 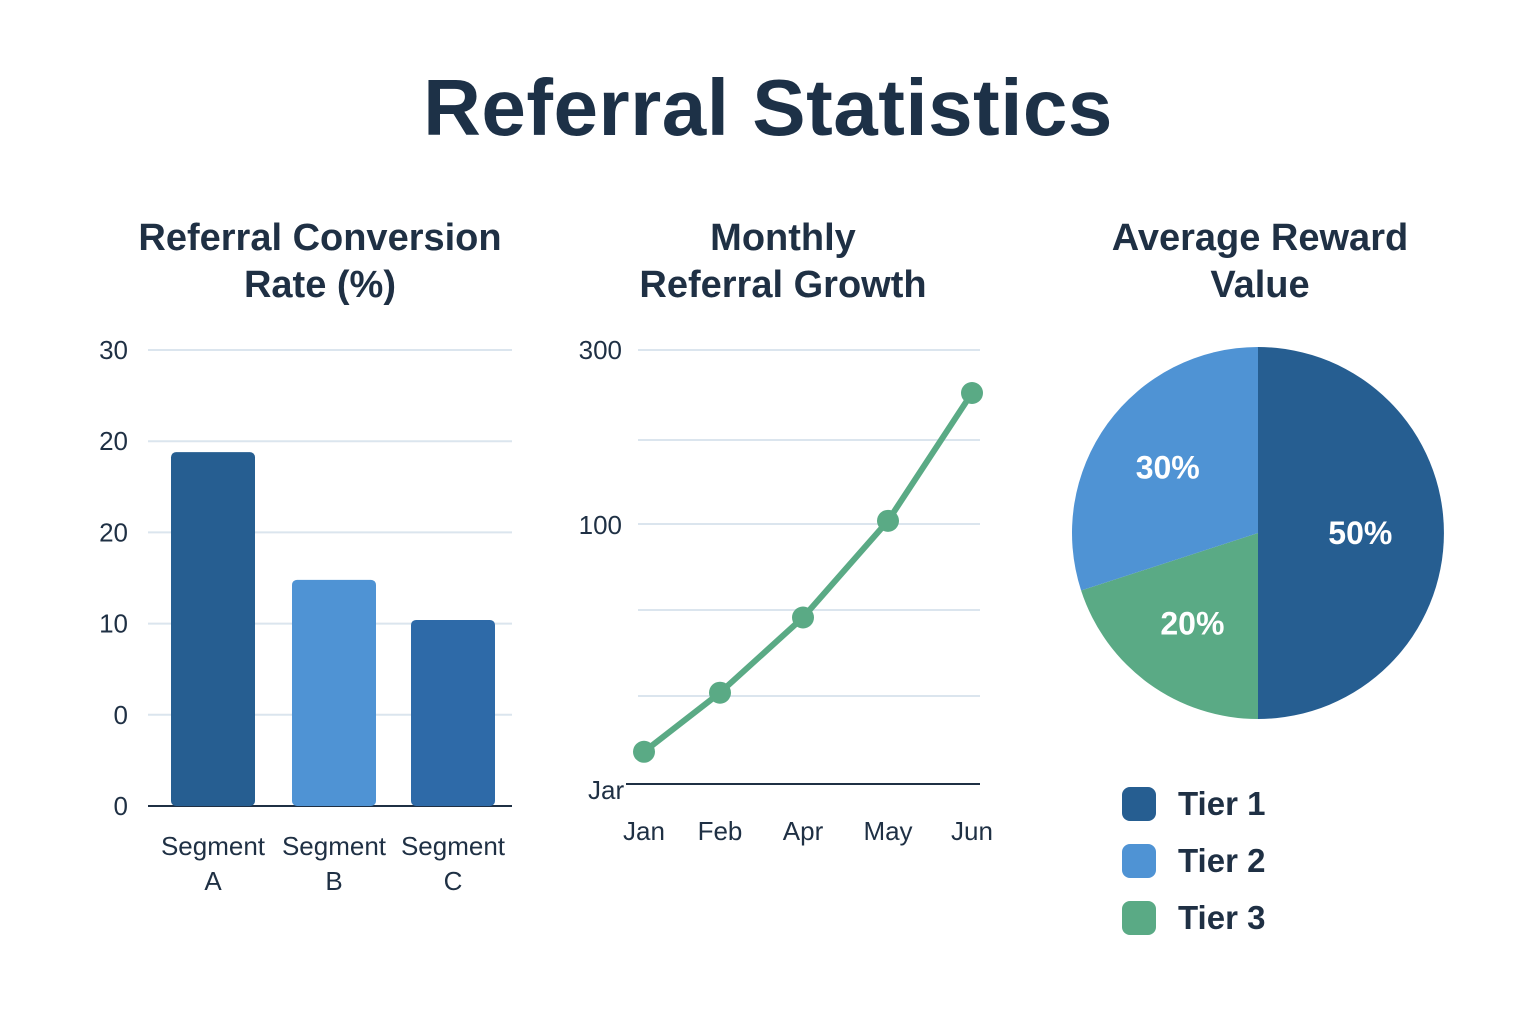 I want to click on bar-chart-title: Referral Conversion Rate (%), so click(x=320, y=261).